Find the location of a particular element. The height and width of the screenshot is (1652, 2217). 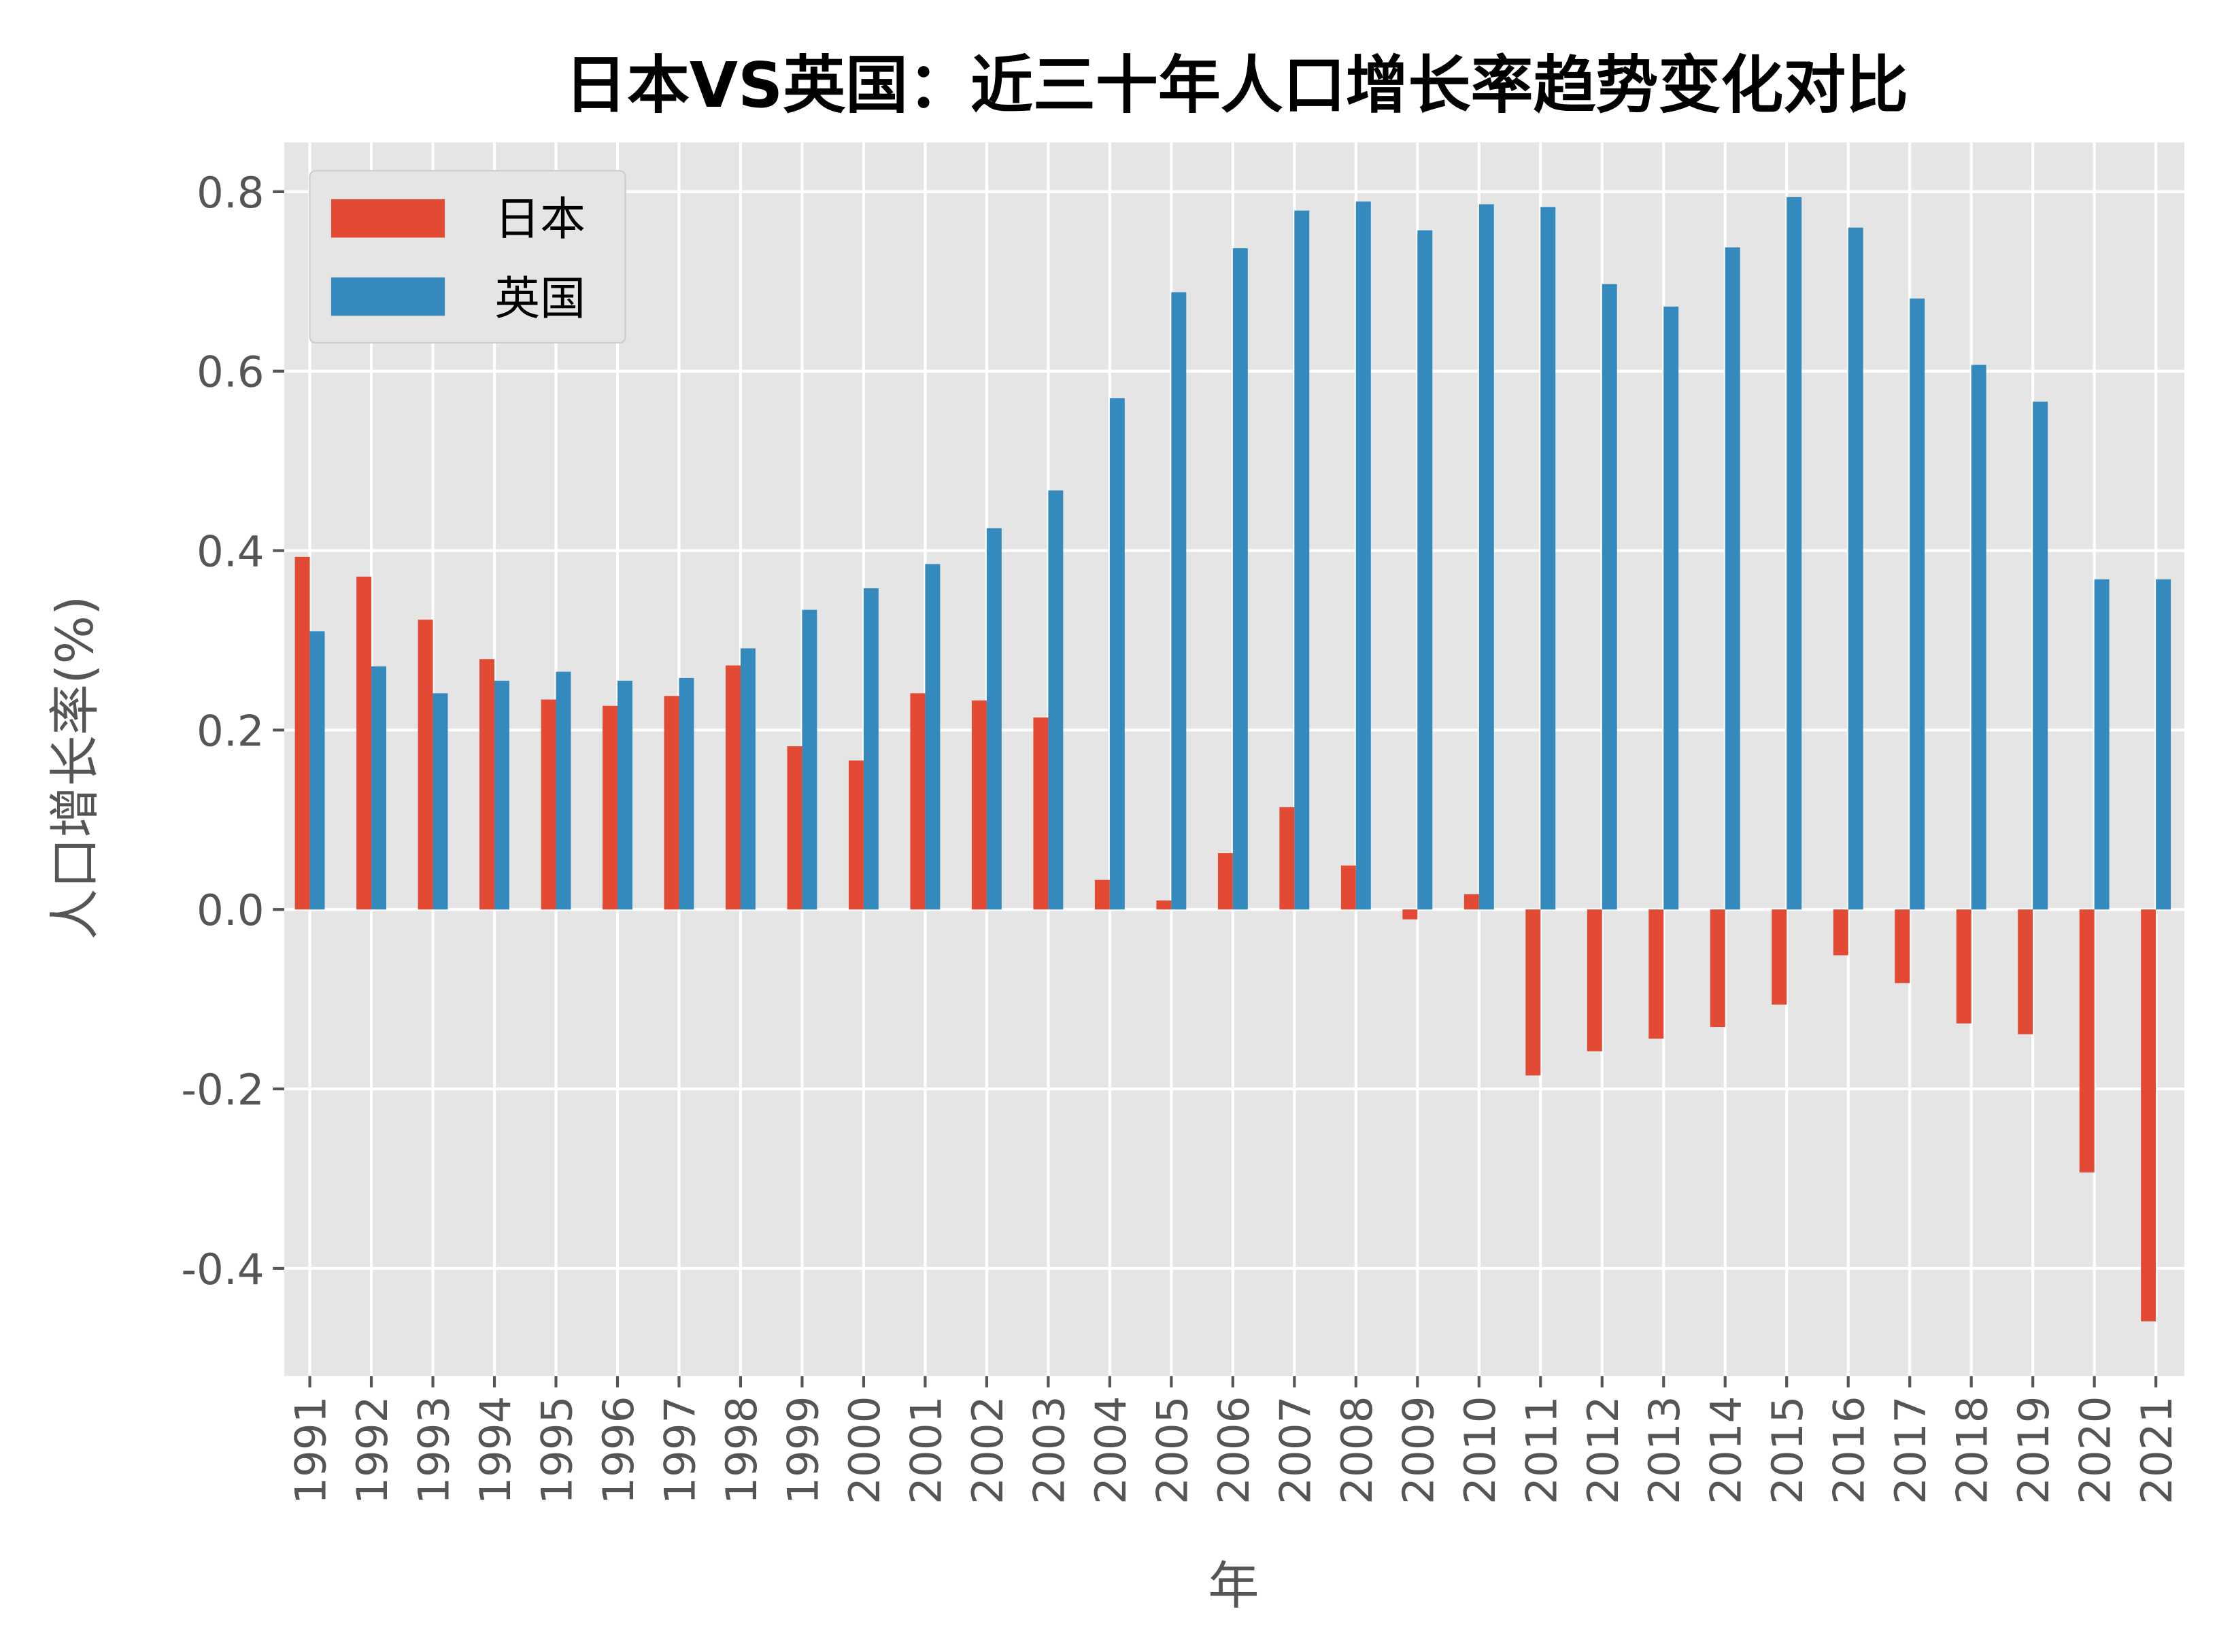

bar-uk-2005 is located at coordinates (1179, 601).